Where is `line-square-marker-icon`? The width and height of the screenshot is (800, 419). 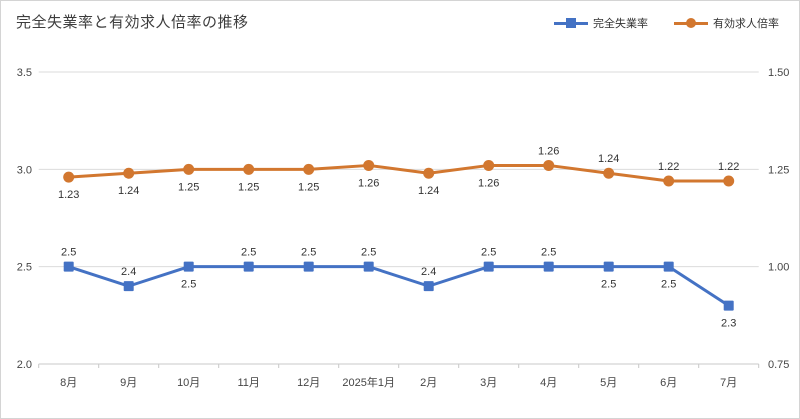
line-square-marker-icon is located at coordinates (571, 23).